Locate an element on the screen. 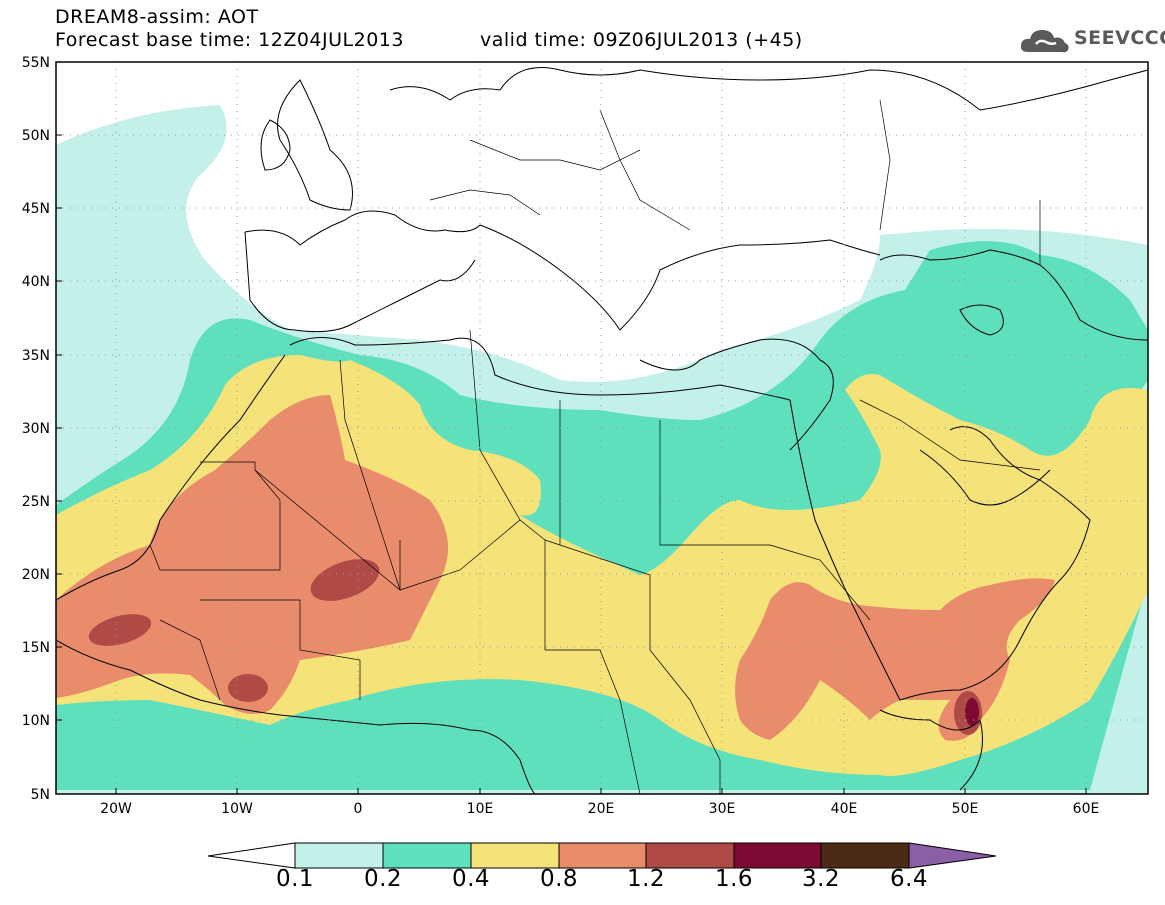 The width and height of the screenshot is (1165, 905). lon-label: 10E is located at coordinates (480, 809).